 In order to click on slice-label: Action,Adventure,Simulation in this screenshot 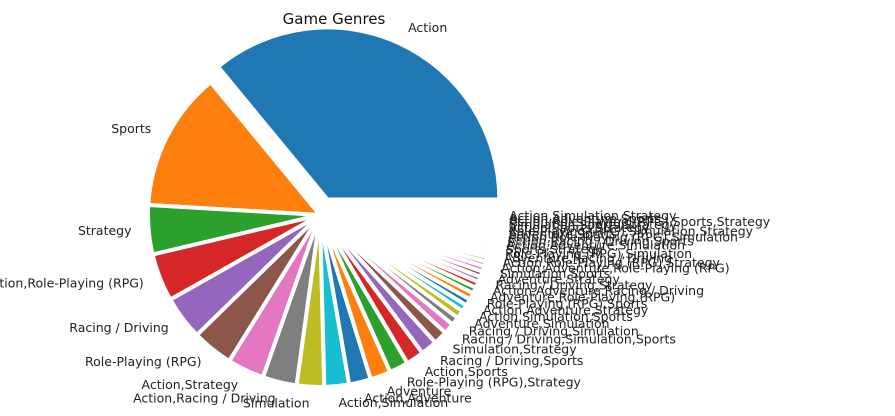, I will do `click(596, 244)`.